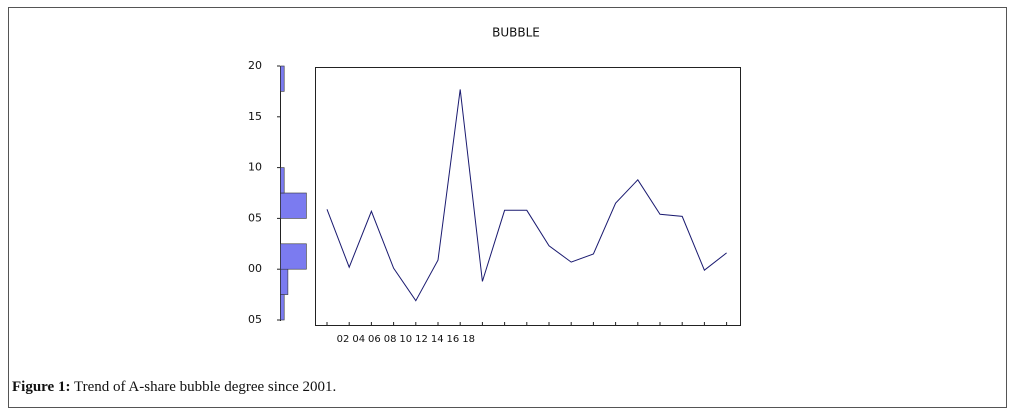  What do you see at coordinates (41, 387) in the screenshot?
I see `caption-label: Figure 1:` at bounding box center [41, 387].